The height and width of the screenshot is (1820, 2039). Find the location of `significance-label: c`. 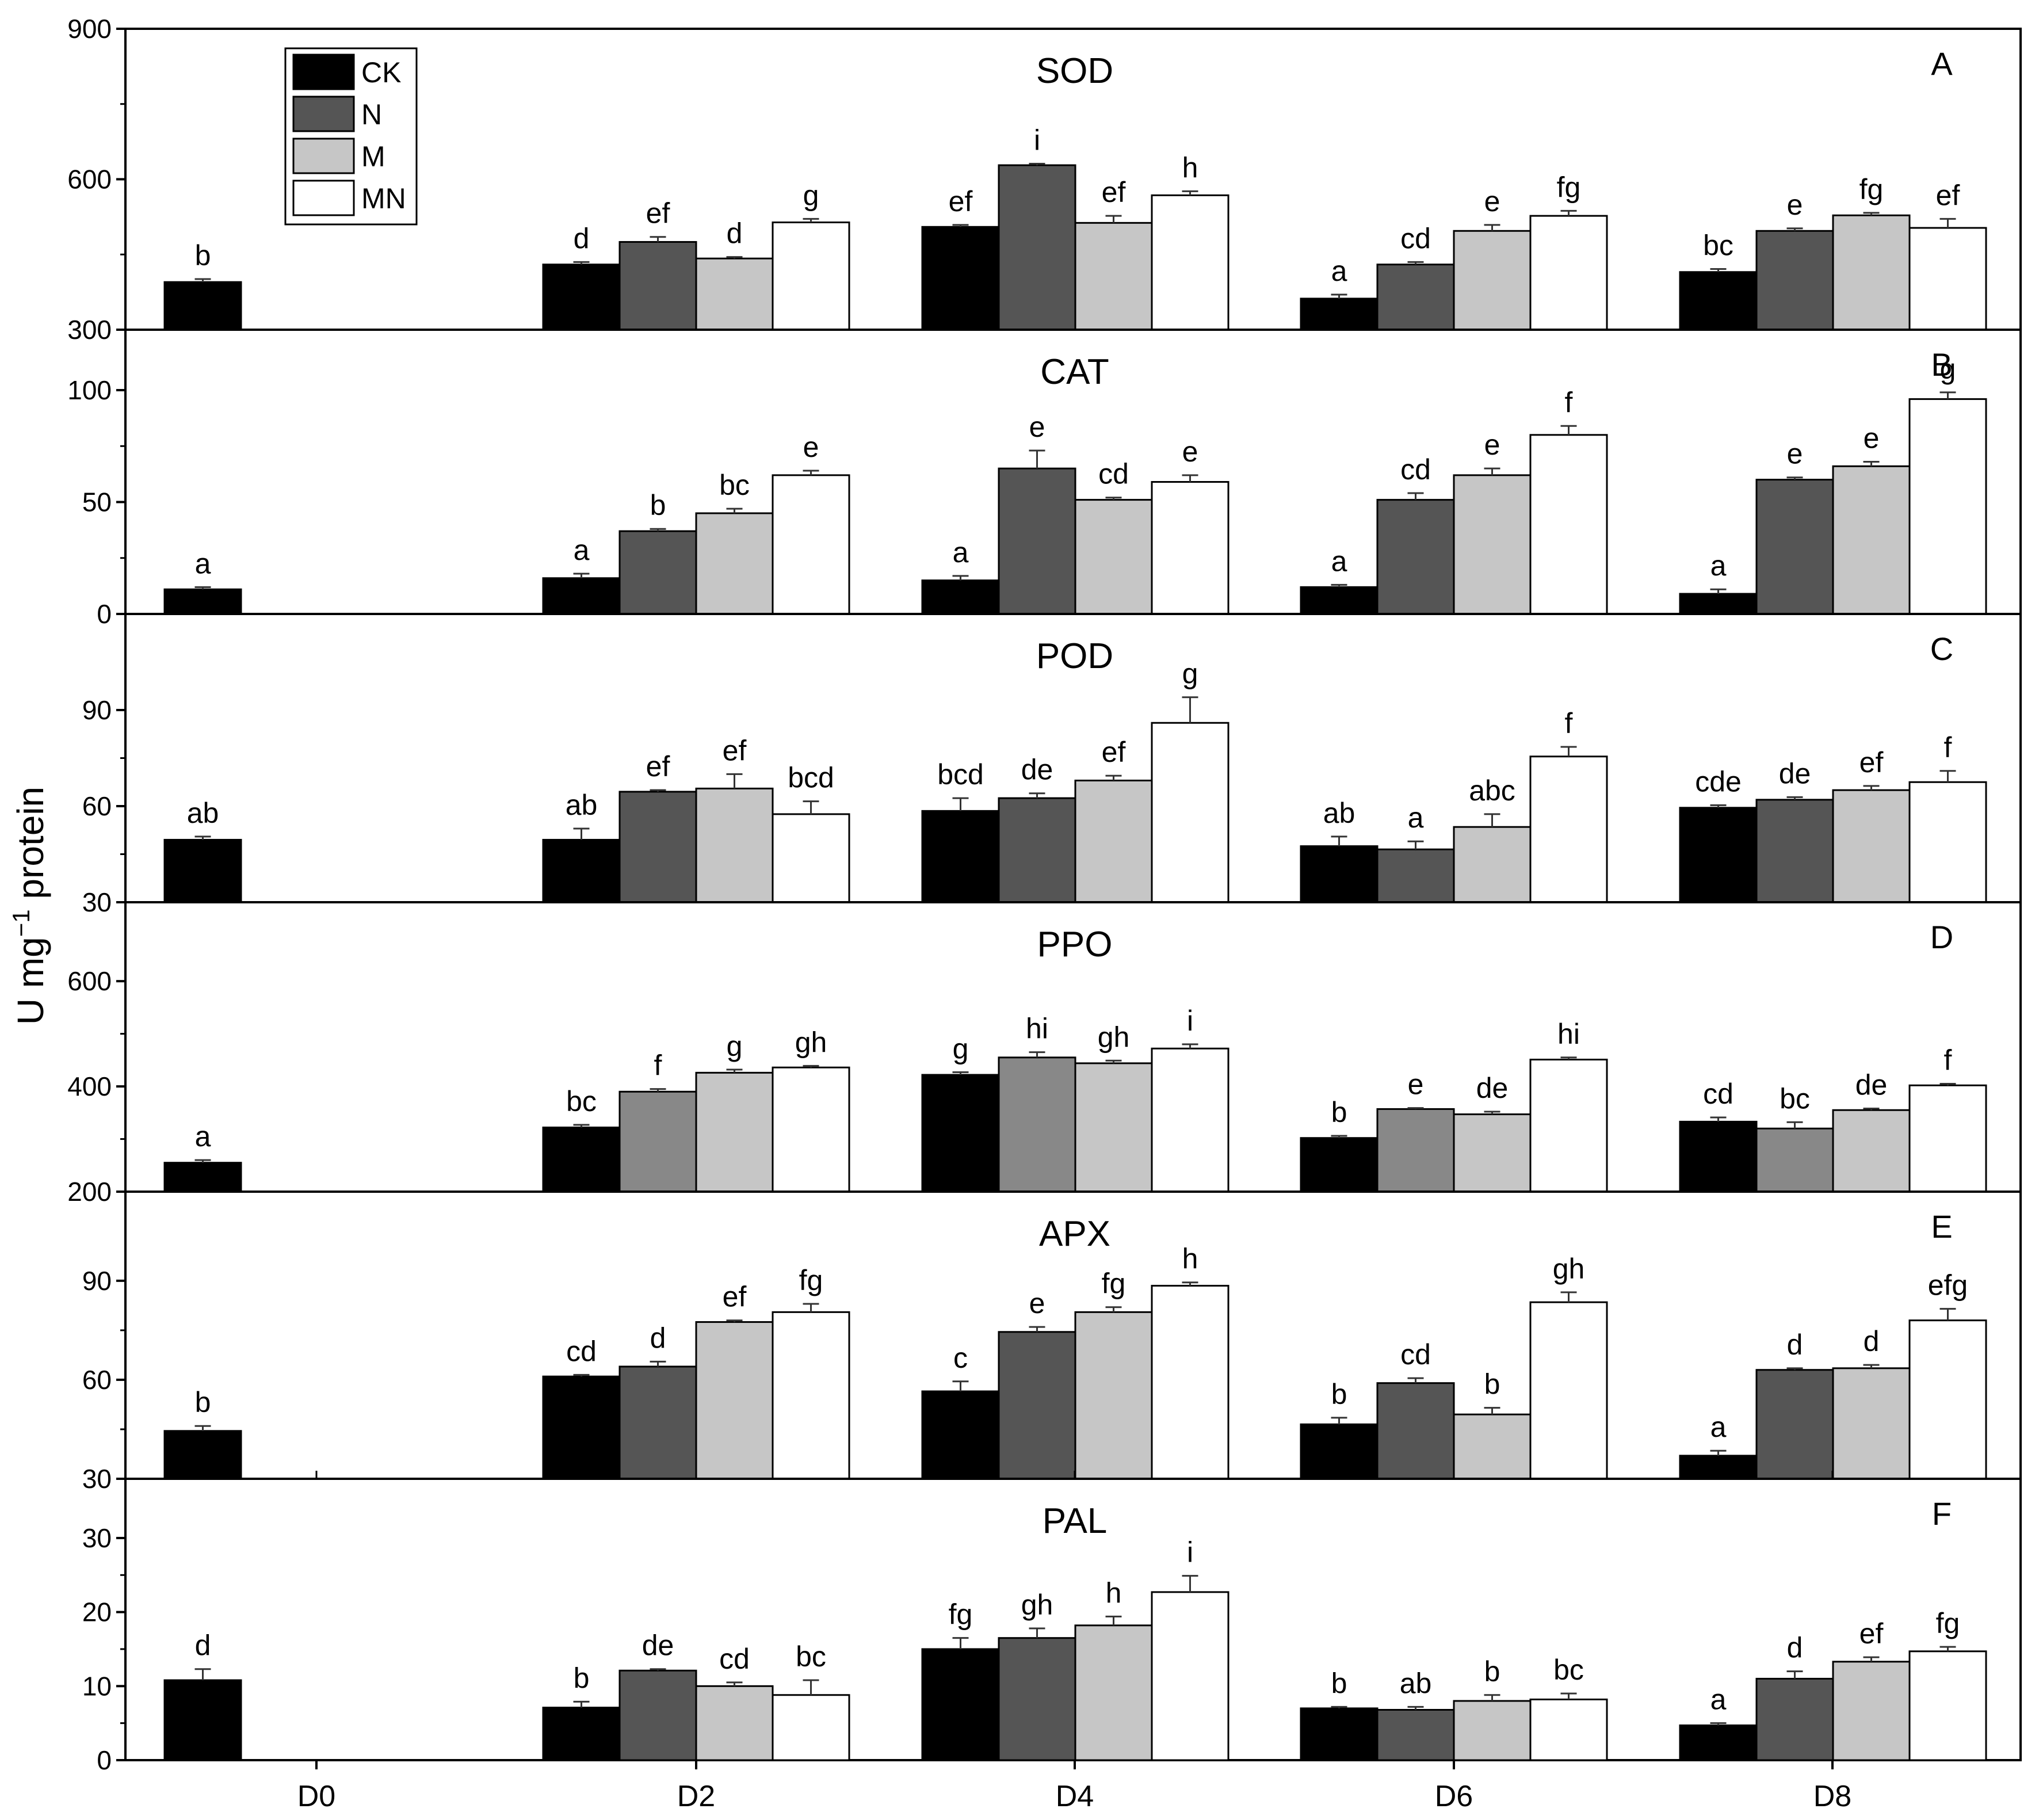

significance-label: c is located at coordinates (960, 1358).